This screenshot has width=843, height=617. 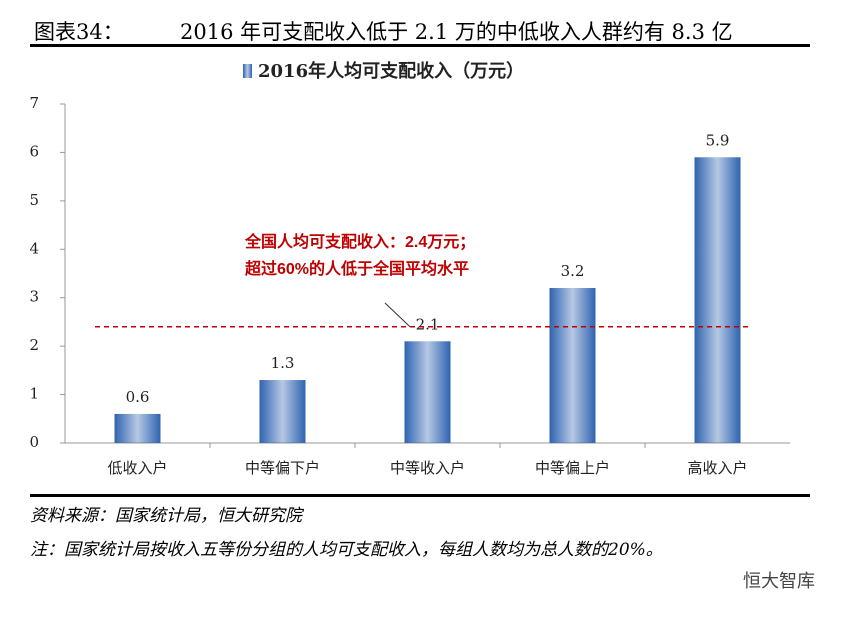 What do you see at coordinates (456, 32) in the screenshot?
I see `chart-title: 2016 年可支配收入低于 2.1 万的中低收入人群约有 8.3 亿` at bounding box center [456, 32].